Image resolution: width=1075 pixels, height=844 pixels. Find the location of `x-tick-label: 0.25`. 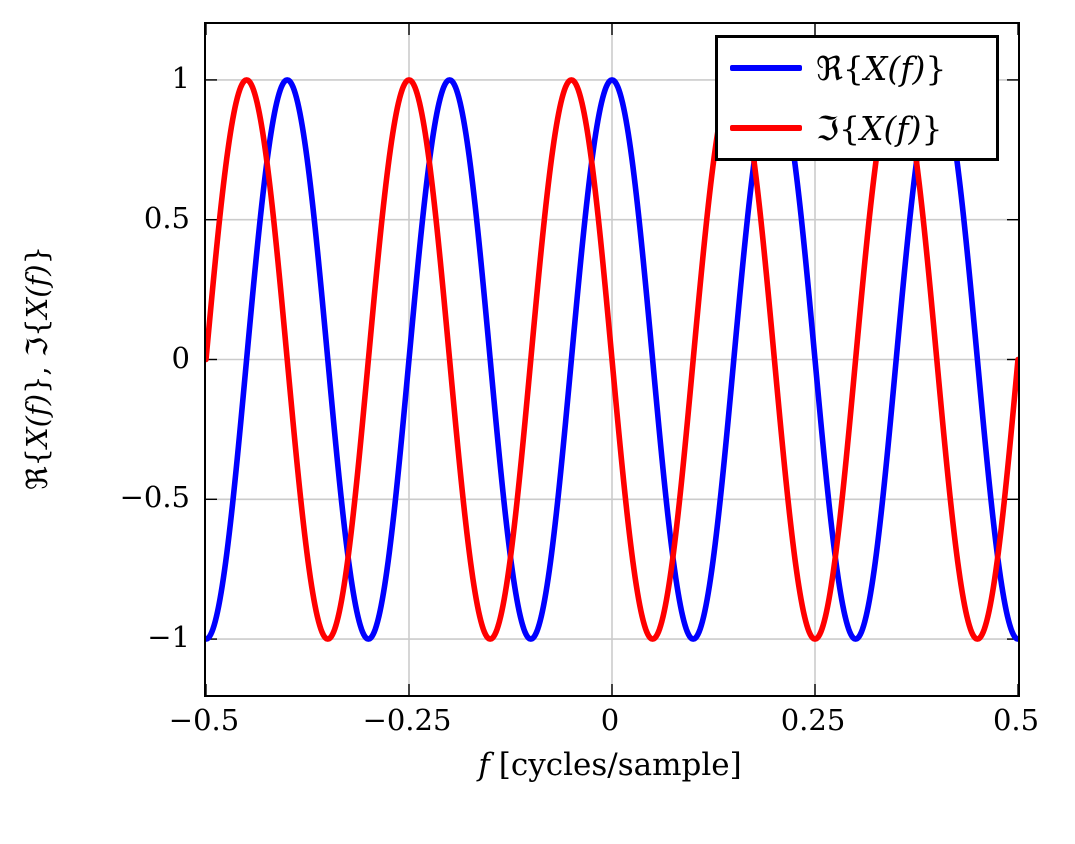

x-tick-label: 0.25 is located at coordinates (813, 720).